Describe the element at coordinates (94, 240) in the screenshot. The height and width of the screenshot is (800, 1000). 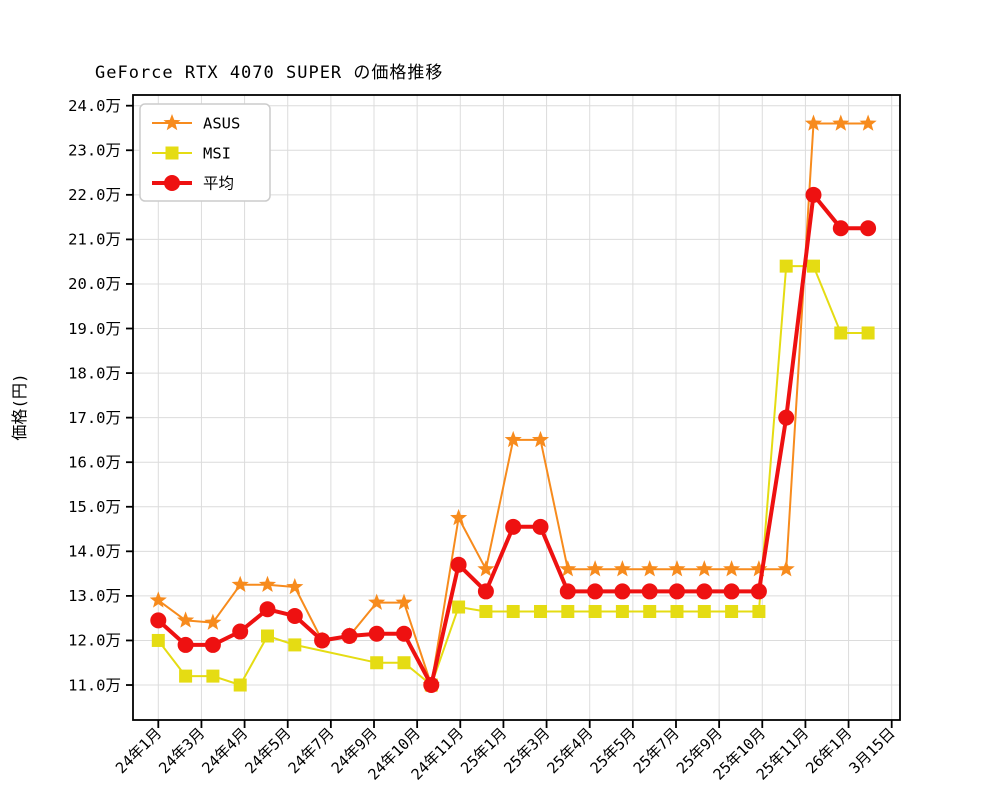
I see `y-tick-label: 21.0万` at that location.